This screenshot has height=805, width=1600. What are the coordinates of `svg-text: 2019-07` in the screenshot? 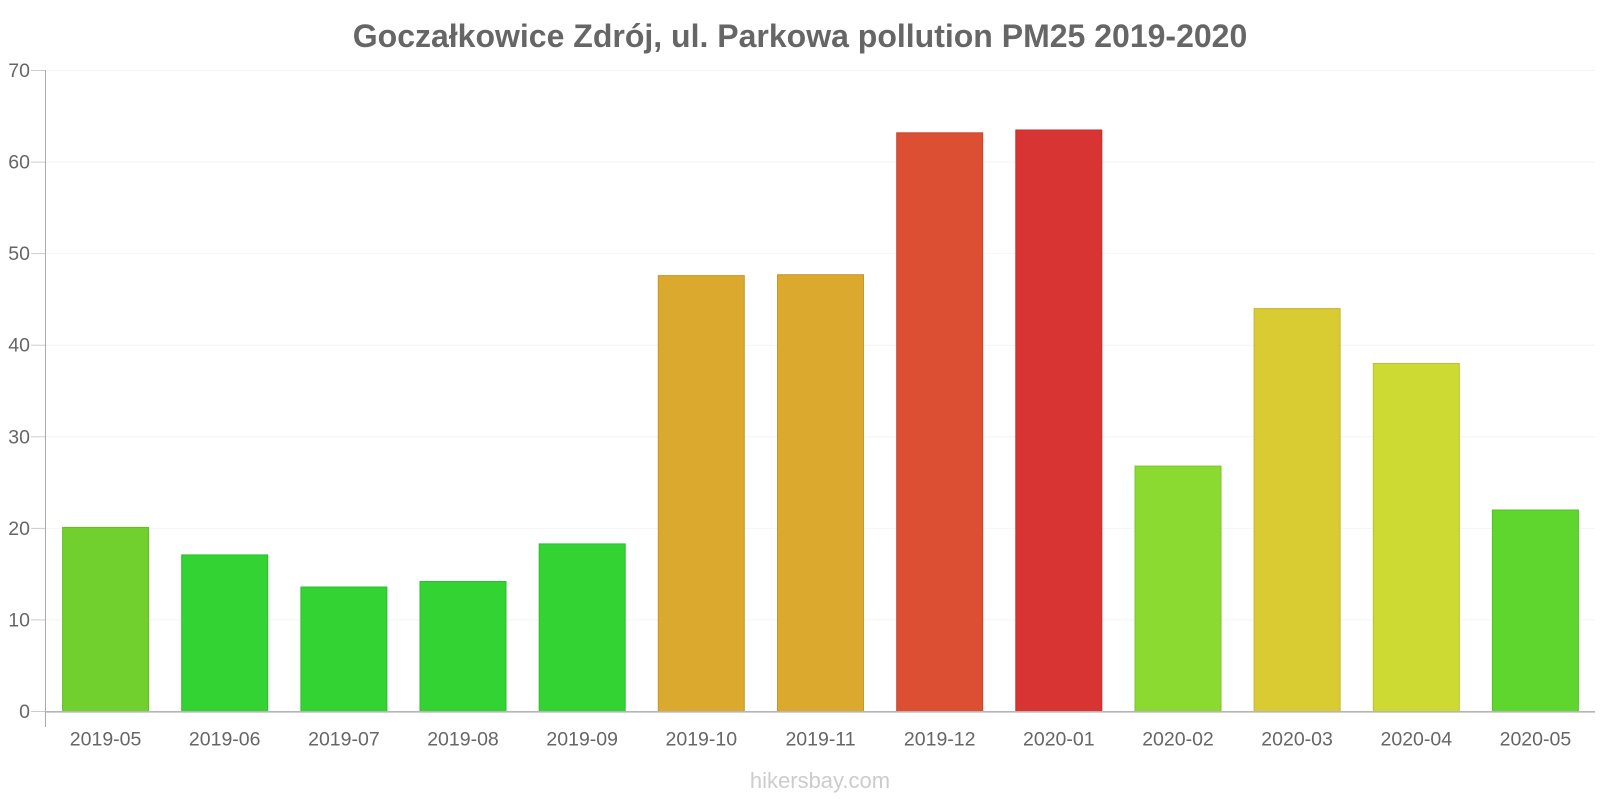 It's located at (344, 740).